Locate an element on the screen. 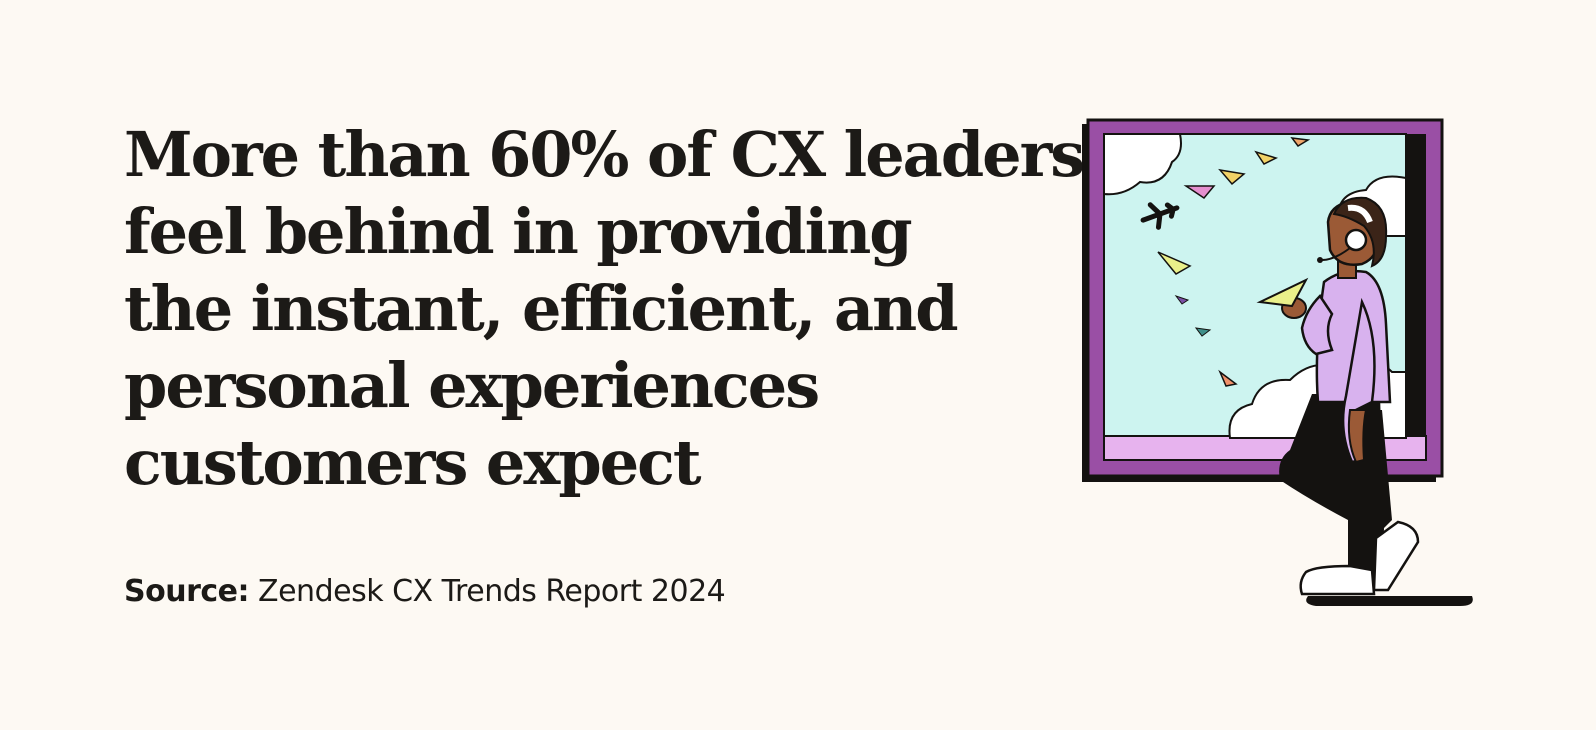 The image size is (1596, 730). shoe-back is located at coordinates (1396, 556).